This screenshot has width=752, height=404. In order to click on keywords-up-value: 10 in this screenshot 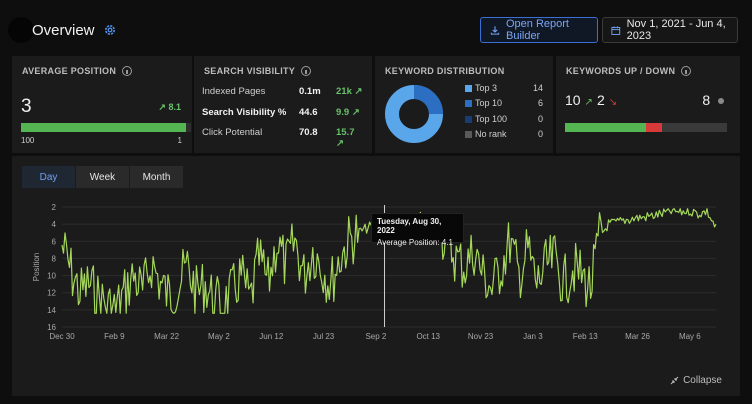, I will do `click(573, 100)`.